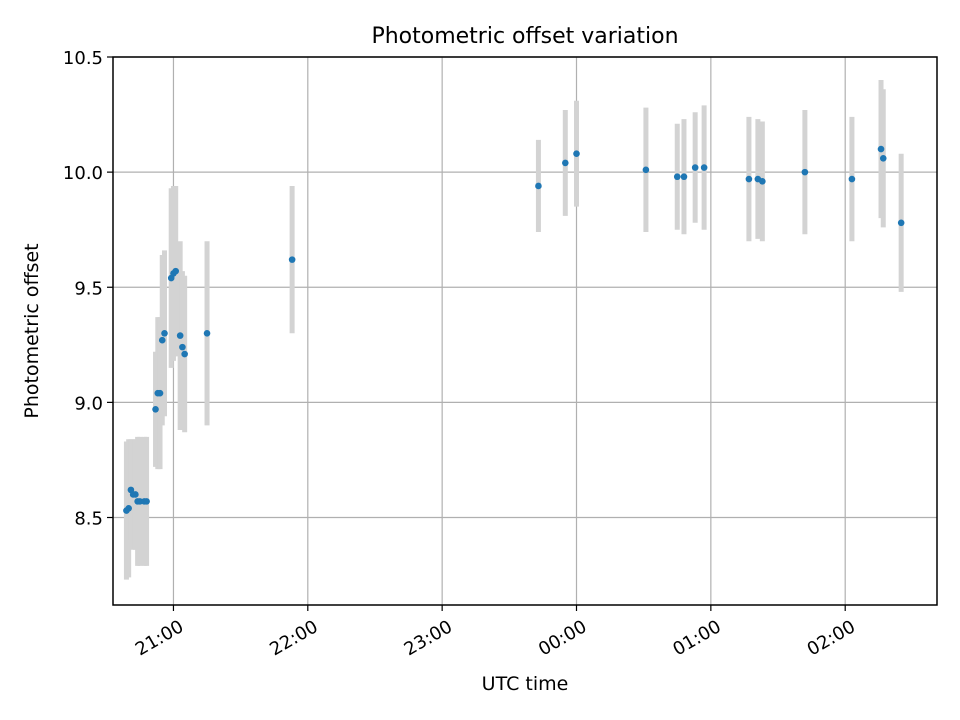 The image size is (960, 720). What do you see at coordinates (83, 173) in the screenshot?
I see `y-tick-label: 10.0` at bounding box center [83, 173].